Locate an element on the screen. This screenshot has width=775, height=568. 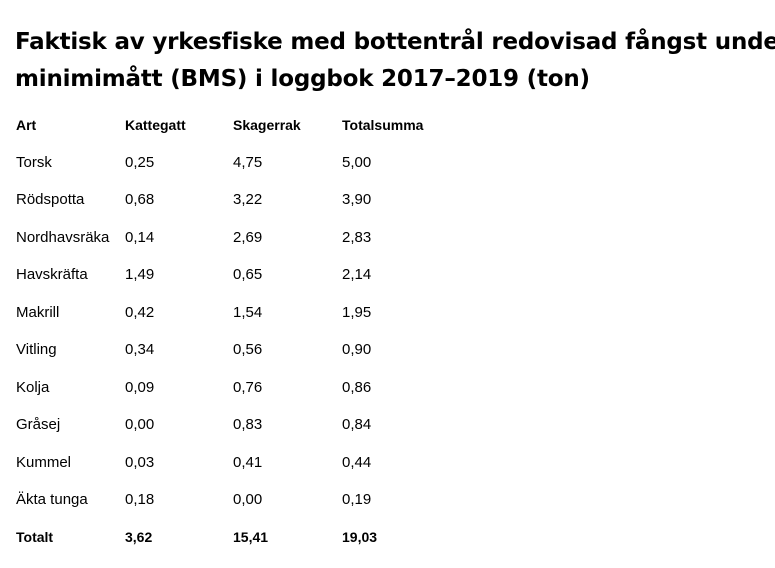
cell-totalsumma: 0,86 is located at coordinates (357, 387).